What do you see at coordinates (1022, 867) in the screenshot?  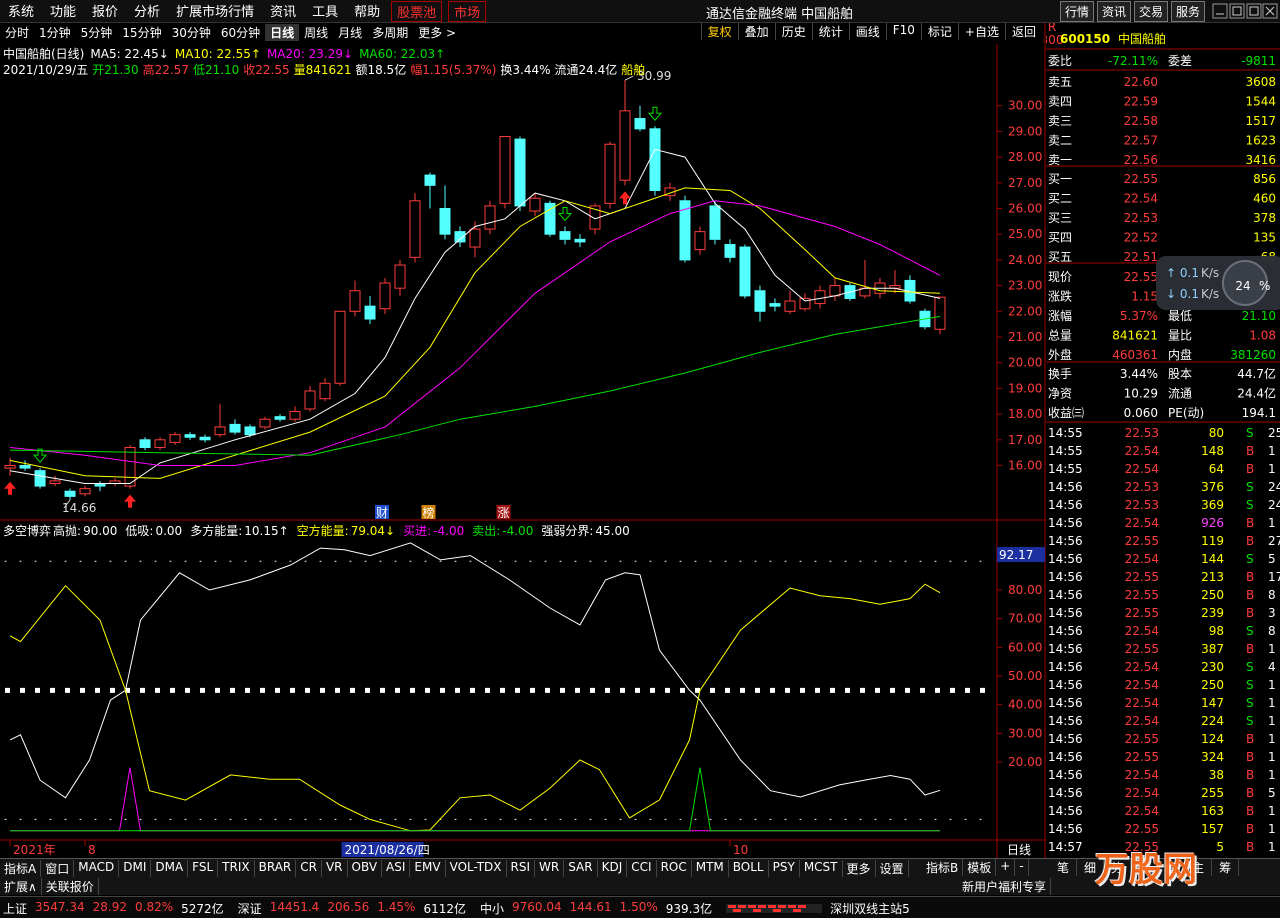 I see `tab: -` at bounding box center [1022, 867].